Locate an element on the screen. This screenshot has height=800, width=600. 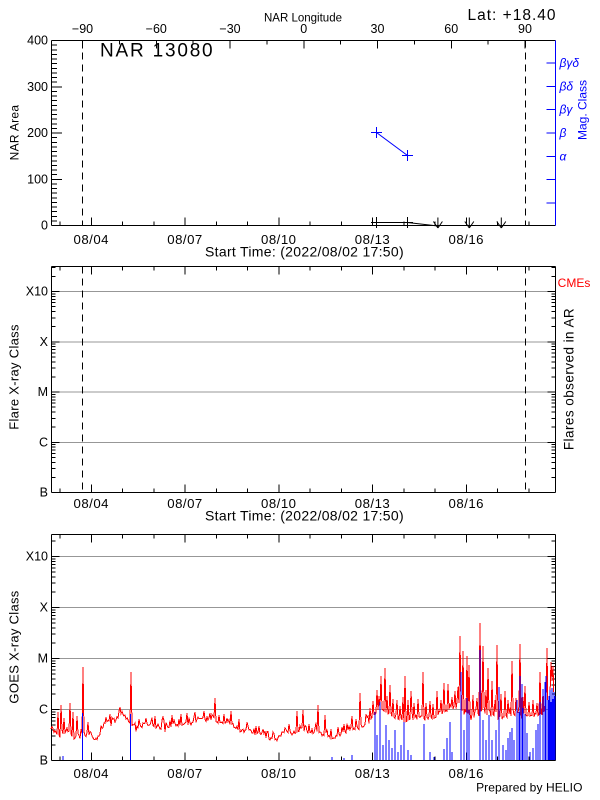
svg-text: α is located at coordinates (564, 156).